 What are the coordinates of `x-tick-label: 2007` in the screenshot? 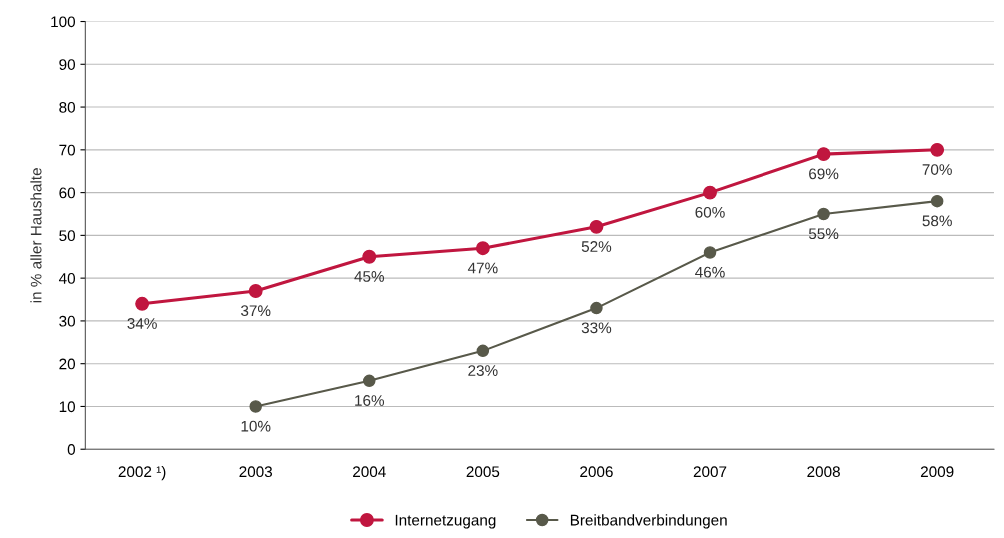 It's located at (710, 472).